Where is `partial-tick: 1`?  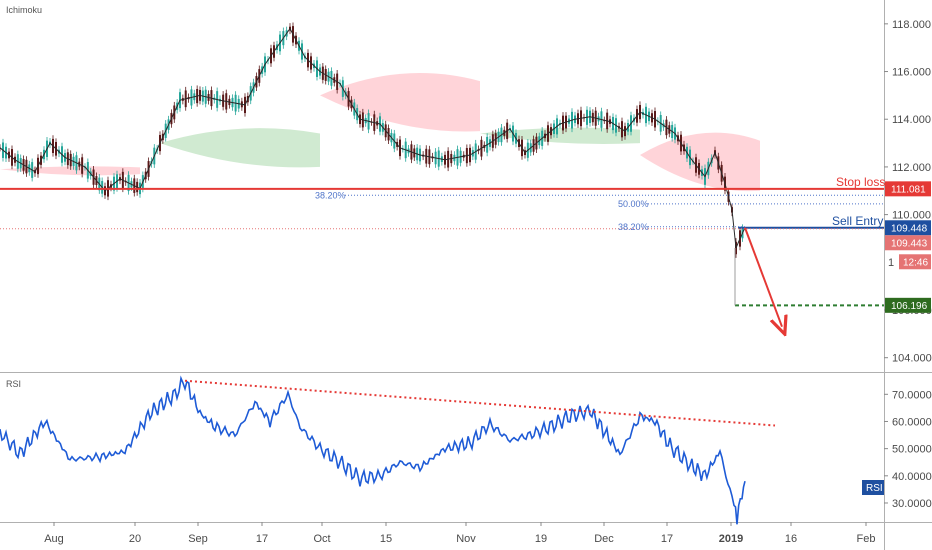
partial-tick: 1 is located at coordinates (891, 263).